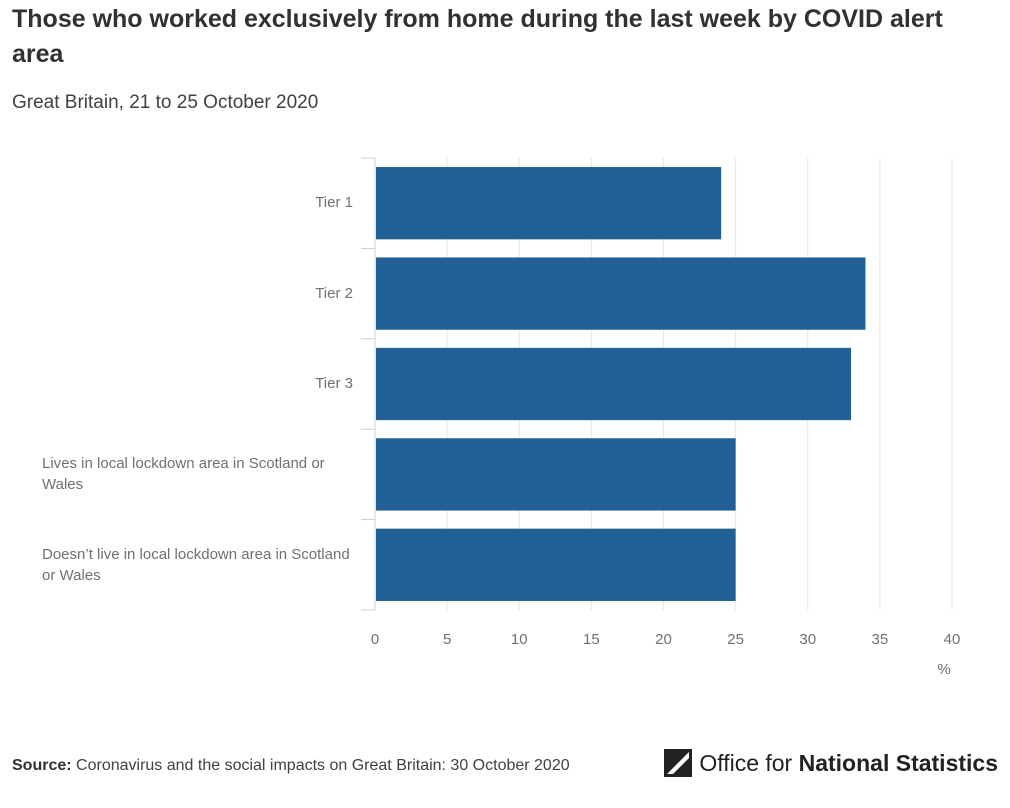 The image size is (1010, 808). Describe the element at coordinates (663, 639) in the screenshot. I see `x-tick-label: 20` at that location.